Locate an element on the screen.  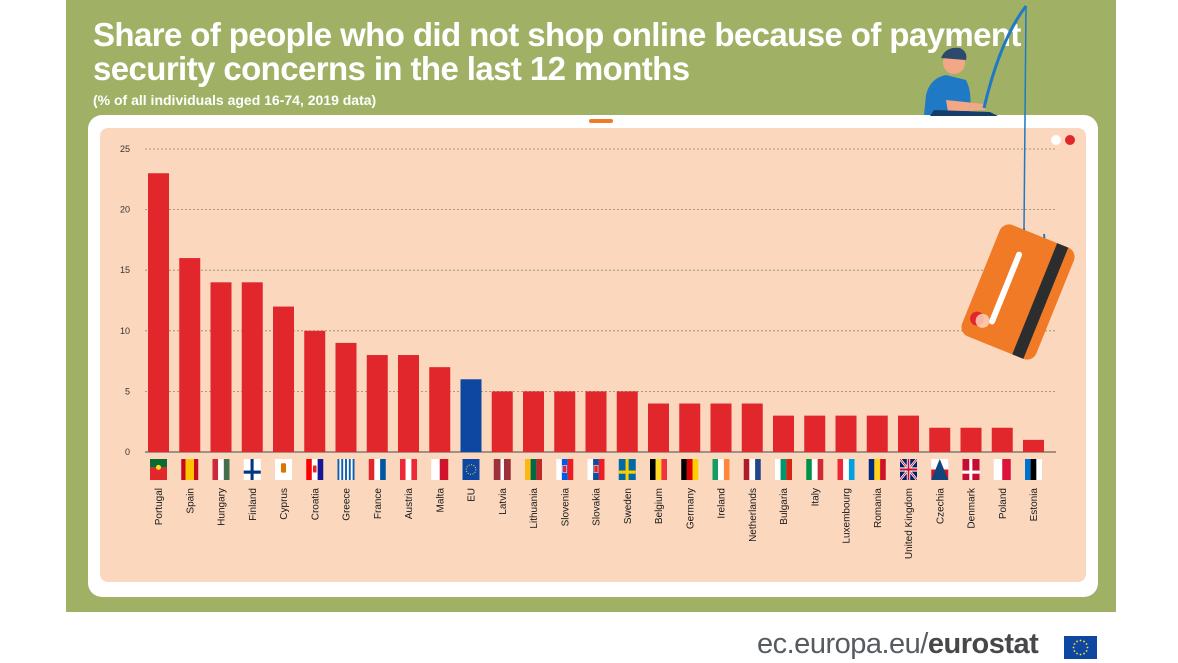
category-label: Croatia is located at coordinates (315, 504).